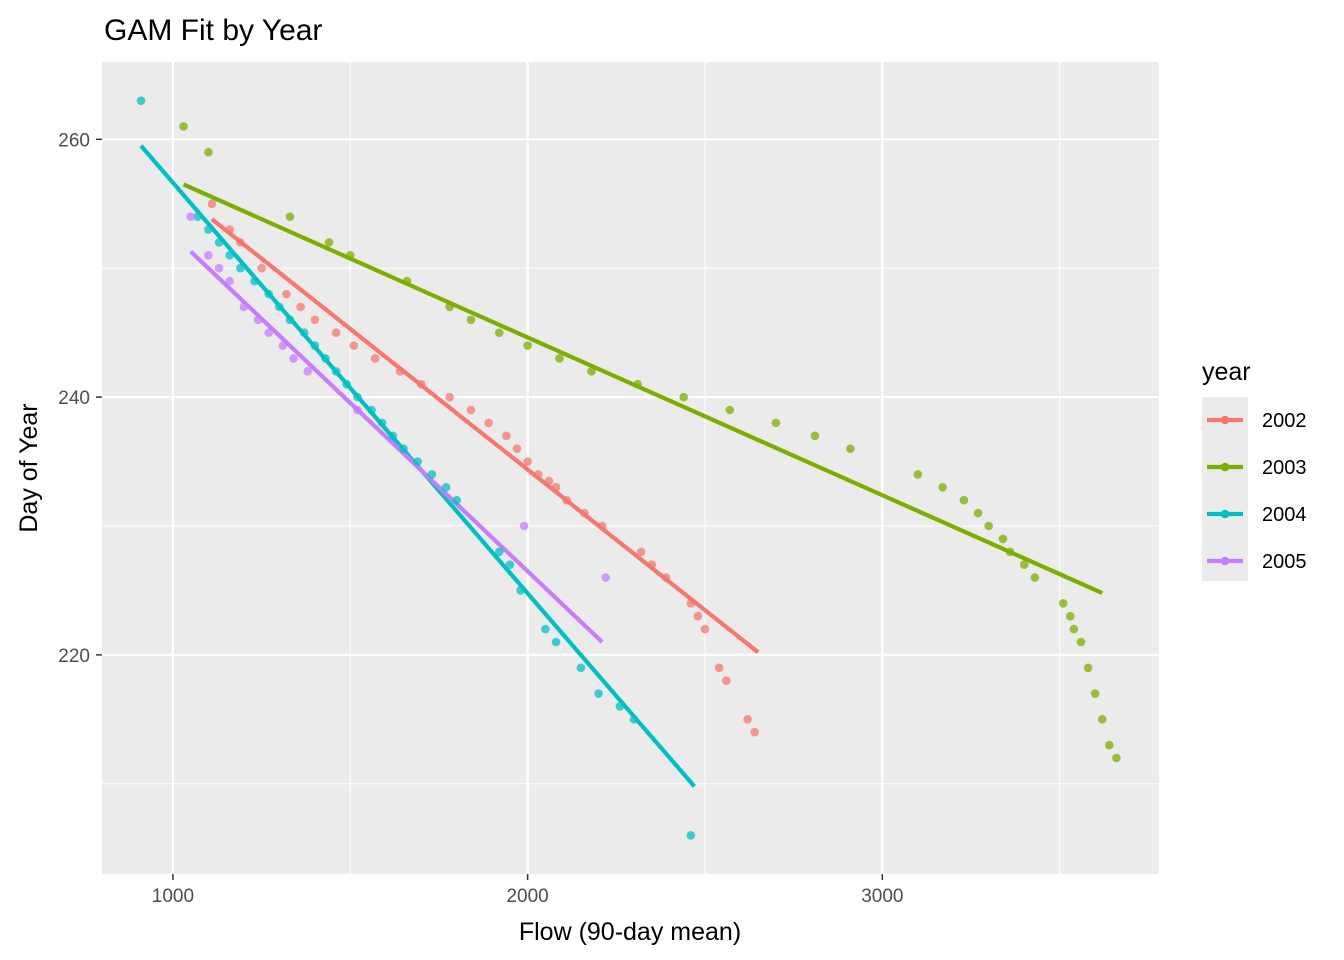  What do you see at coordinates (74, 656) in the screenshot?
I see `y-tick-label: 220` at bounding box center [74, 656].